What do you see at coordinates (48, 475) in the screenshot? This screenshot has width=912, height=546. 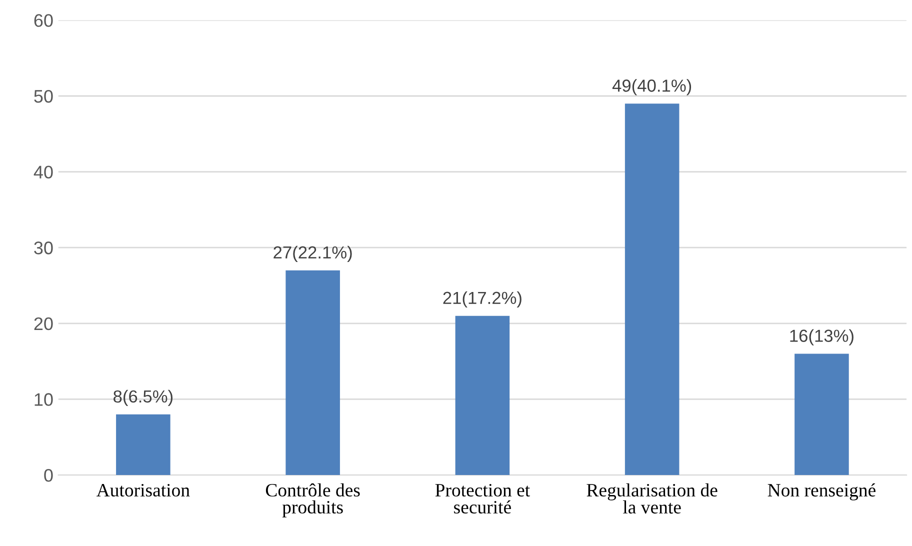 I see `y-tick-label: 0` at bounding box center [48, 475].